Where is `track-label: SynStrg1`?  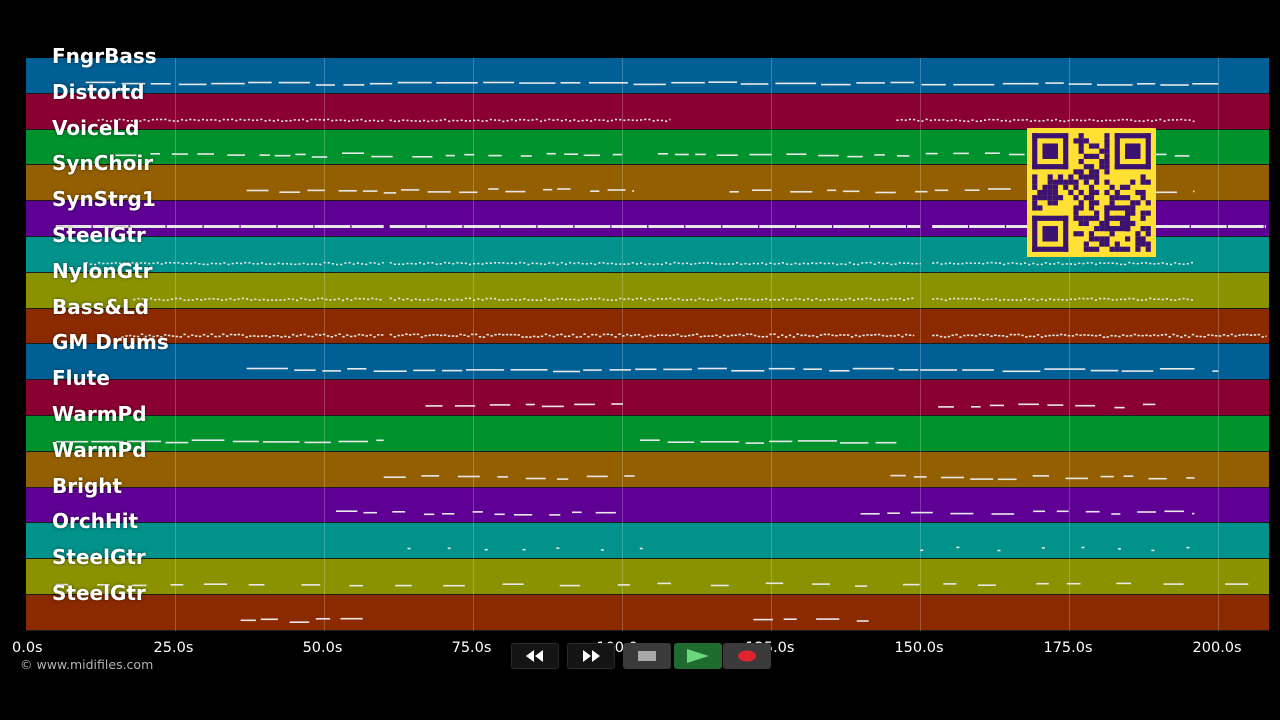
track-label: SynStrg1 is located at coordinates (104, 199).